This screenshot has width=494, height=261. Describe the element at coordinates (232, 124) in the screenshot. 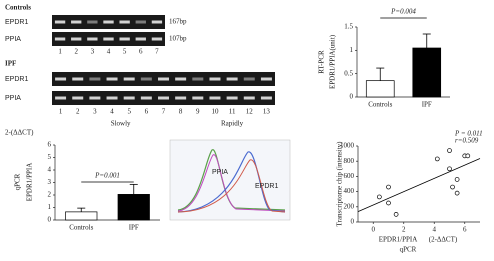

I see `lane-group: Rapidly` at that location.